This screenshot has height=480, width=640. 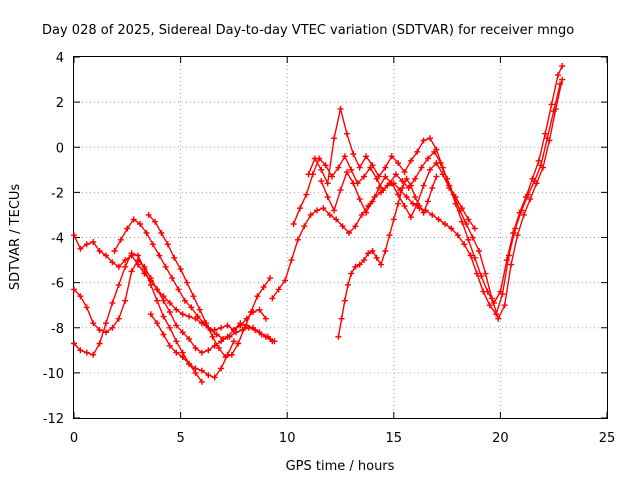 What do you see at coordinates (53, 374) in the screenshot?
I see `y-tick-label: -10` at bounding box center [53, 374].